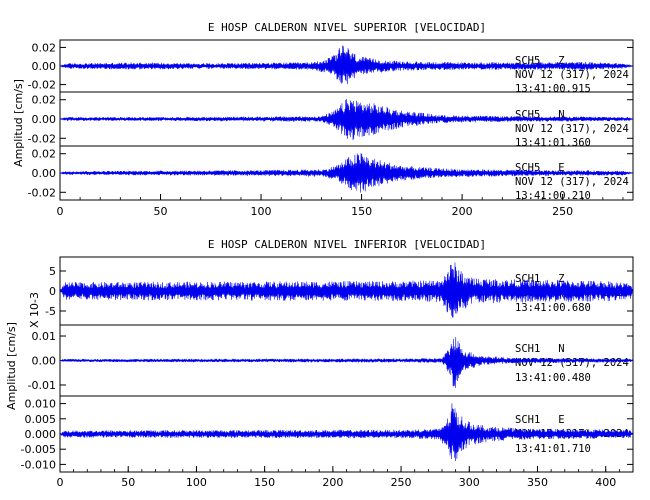  I want to click on y-tick-label: 0.000, so click(41, 434).